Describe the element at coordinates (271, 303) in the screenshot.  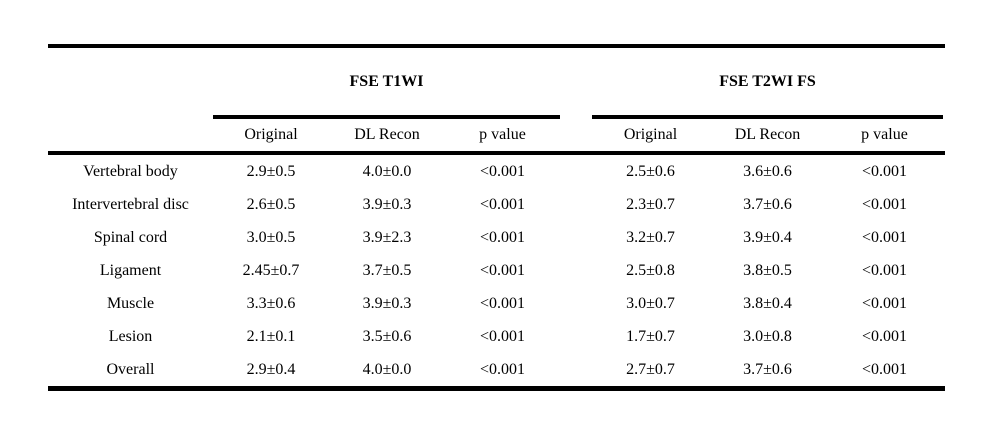
I see `cell-t1-original: 3.3±0.6` at that location.